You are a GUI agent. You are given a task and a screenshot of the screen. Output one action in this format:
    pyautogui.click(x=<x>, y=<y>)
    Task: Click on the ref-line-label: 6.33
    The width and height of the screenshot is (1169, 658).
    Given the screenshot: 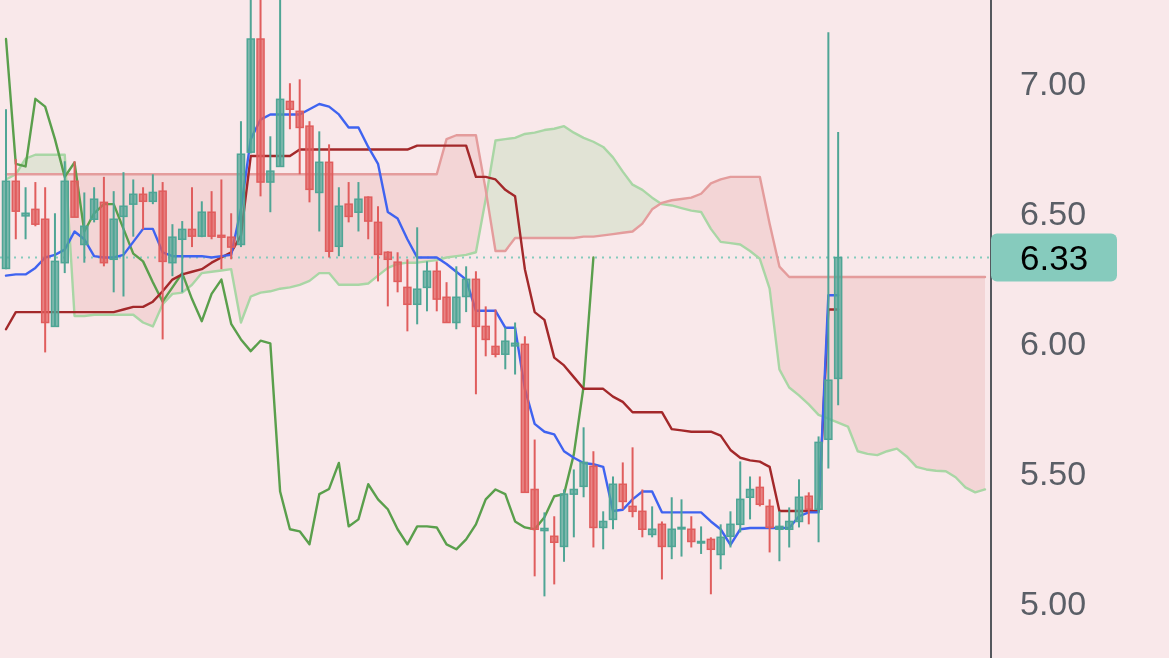 What is the action you would take?
    pyautogui.click(x=1054, y=257)
    